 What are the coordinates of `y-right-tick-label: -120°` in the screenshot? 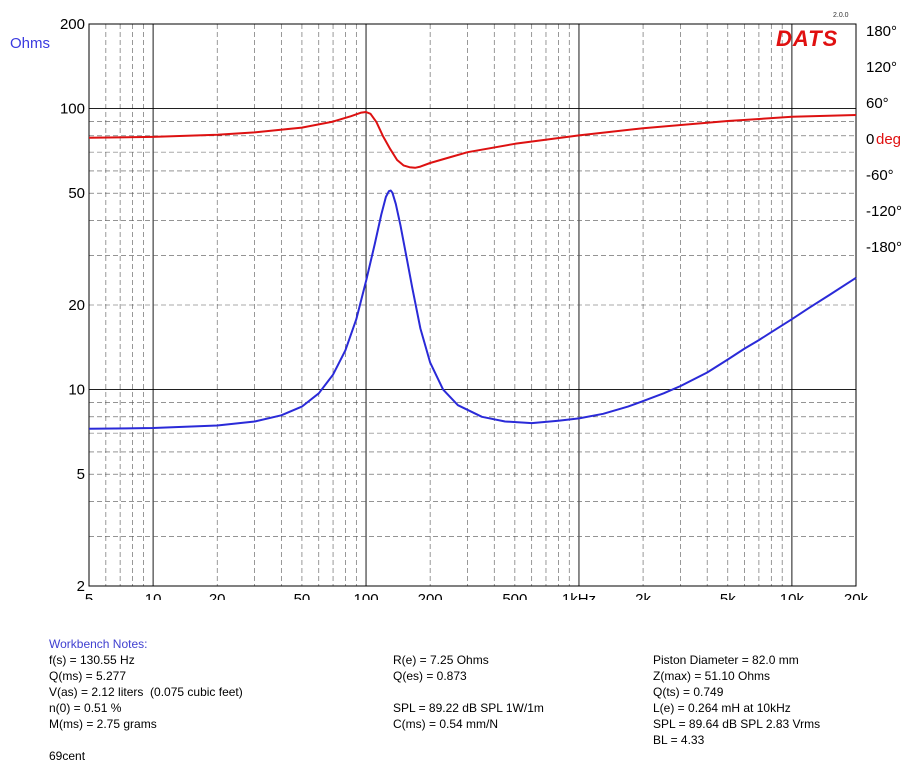 It's located at (884, 211).